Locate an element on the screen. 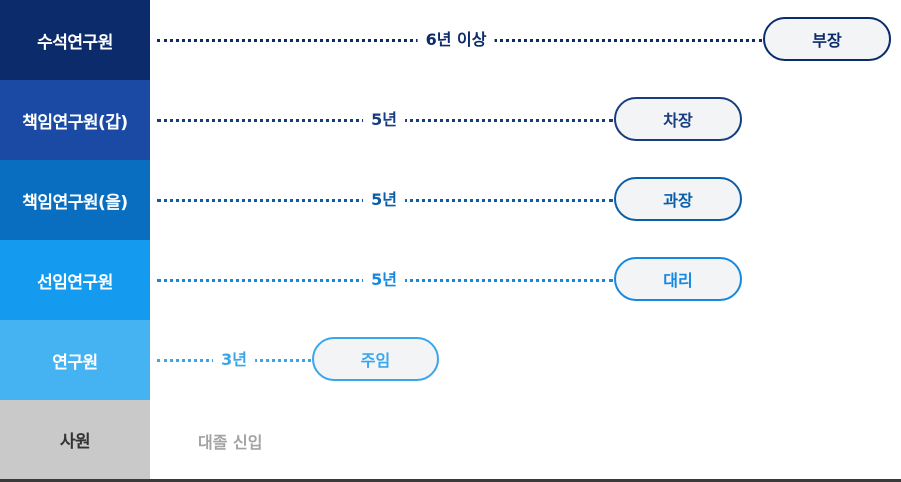  rank-label-staff: 사원 is located at coordinates (75, 439).